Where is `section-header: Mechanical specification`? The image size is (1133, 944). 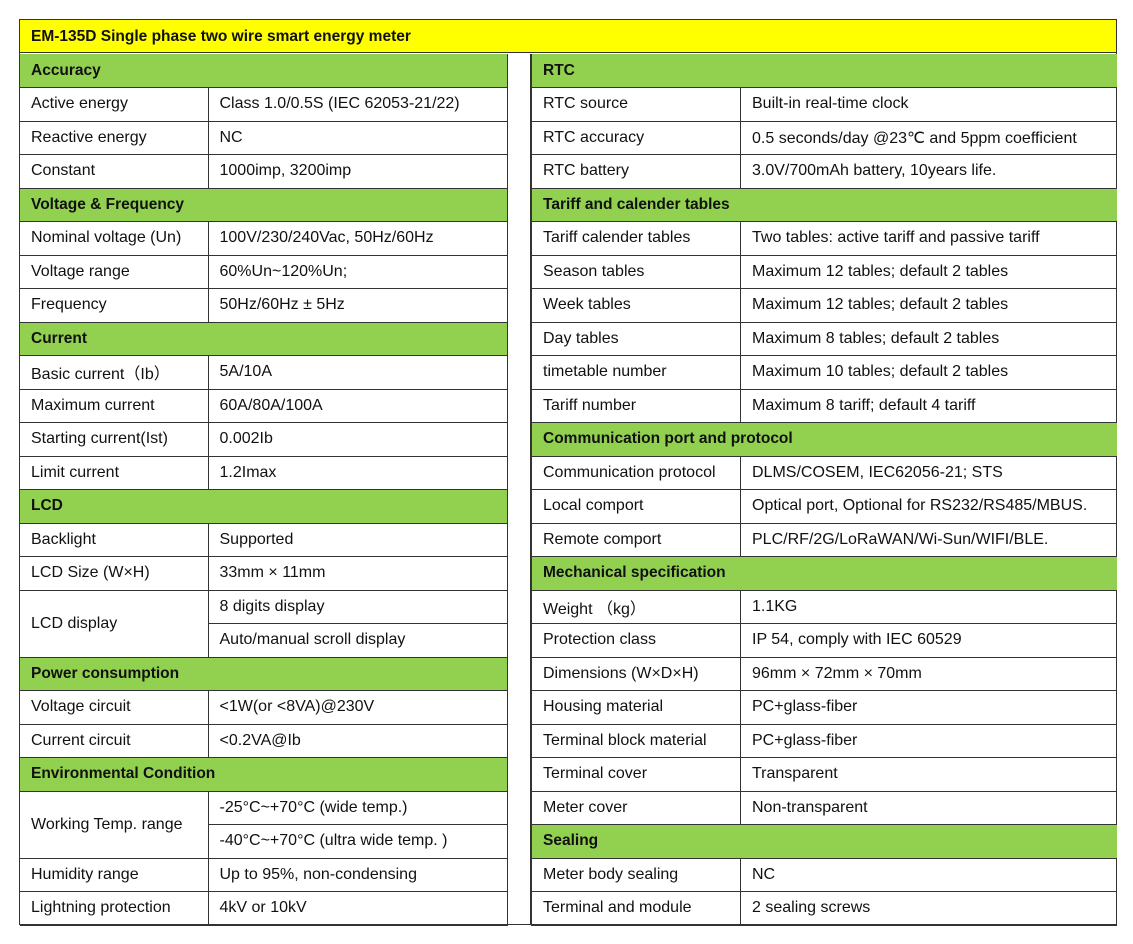
section-header: Mechanical specification is located at coordinates (824, 573).